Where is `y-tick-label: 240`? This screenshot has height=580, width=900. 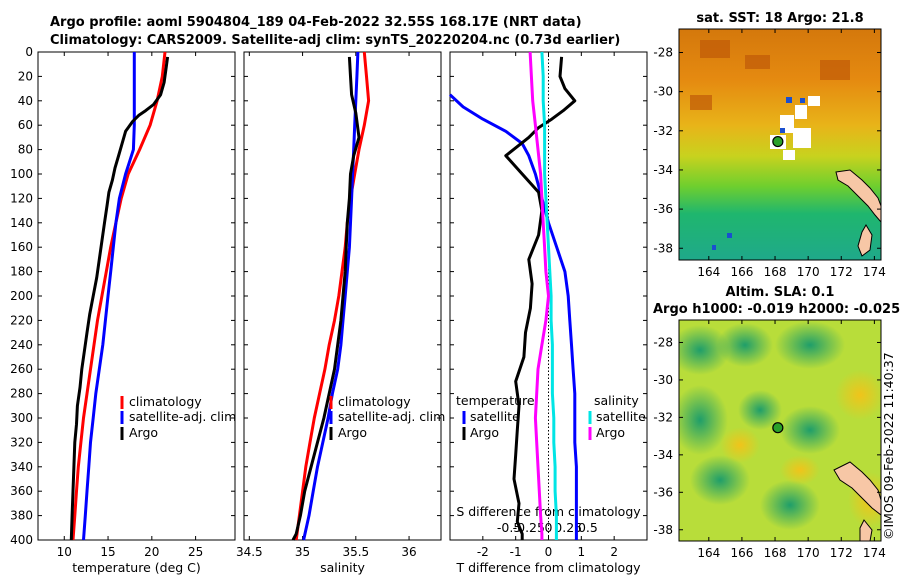 y-tick-label: 240 is located at coordinates (21, 345).